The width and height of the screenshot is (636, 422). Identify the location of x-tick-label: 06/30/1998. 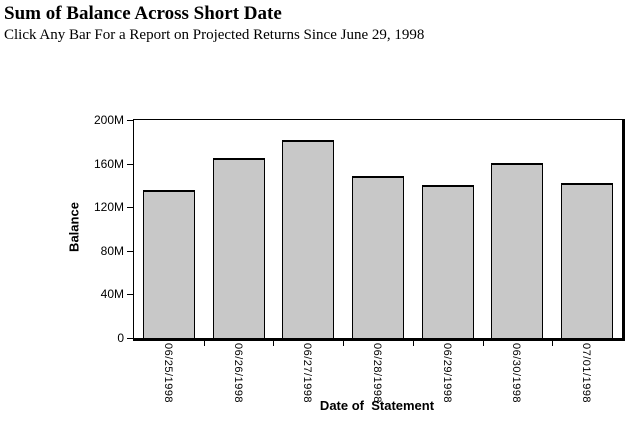
(516, 373).